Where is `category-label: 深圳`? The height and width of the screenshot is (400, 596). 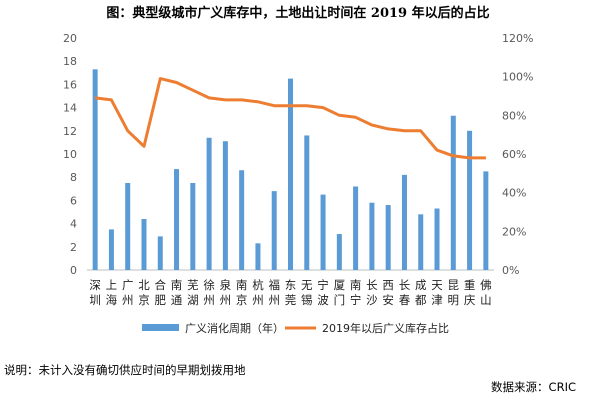
category-label: 深圳 is located at coordinates (95, 292).